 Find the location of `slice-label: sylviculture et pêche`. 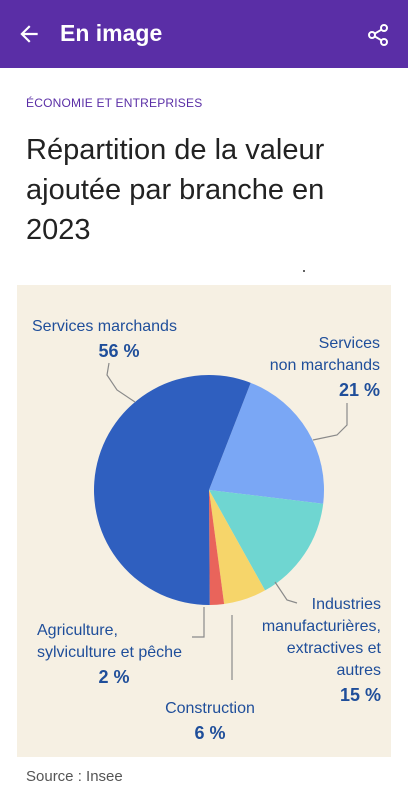

slice-label: sylviculture et pêche is located at coordinates (109, 652).